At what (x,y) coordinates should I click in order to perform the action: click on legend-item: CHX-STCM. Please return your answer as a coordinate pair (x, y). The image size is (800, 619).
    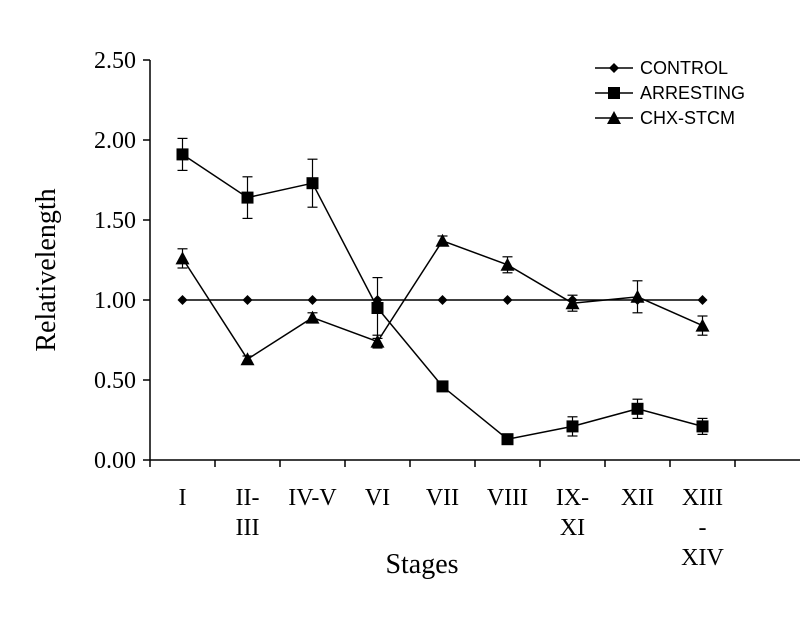
    Looking at the image, I should click on (665, 118).